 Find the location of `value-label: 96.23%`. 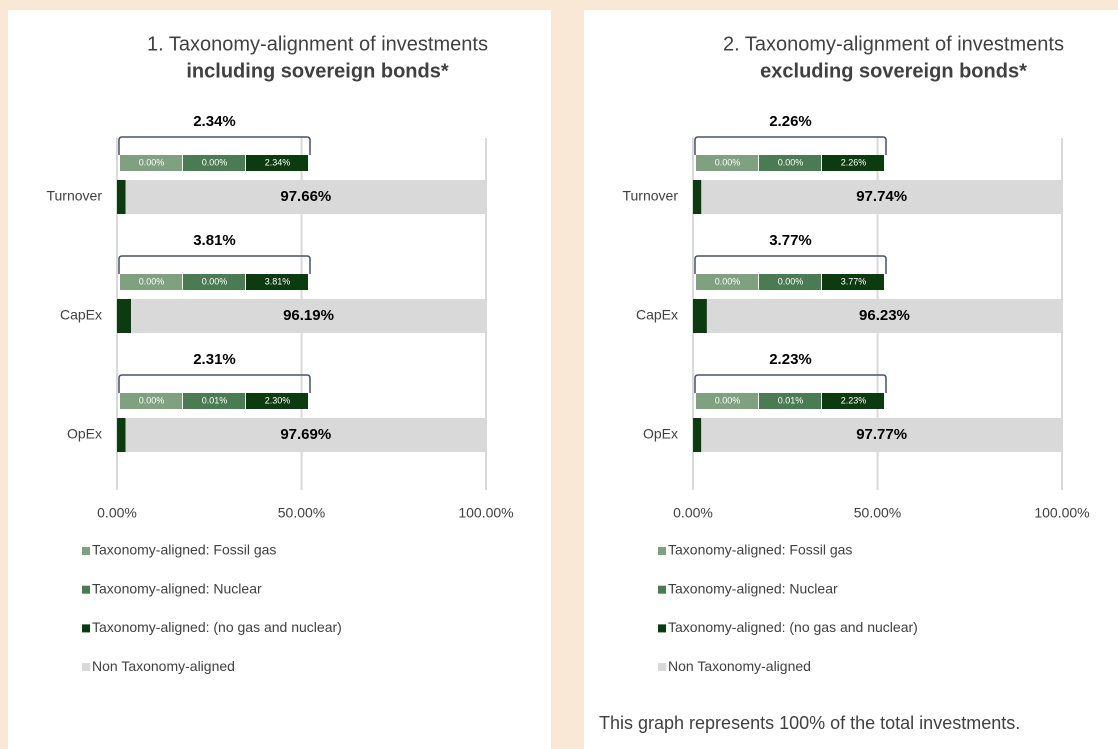

value-label: 96.23% is located at coordinates (884, 315).